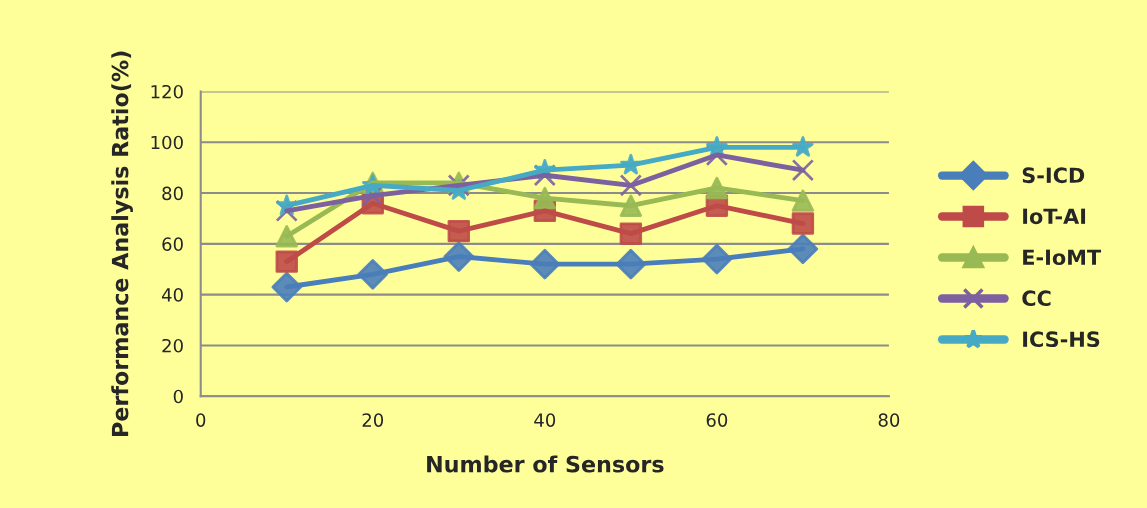  What do you see at coordinates (201, 420) in the screenshot?
I see `x-tick-label: 0` at bounding box center [201, 420].